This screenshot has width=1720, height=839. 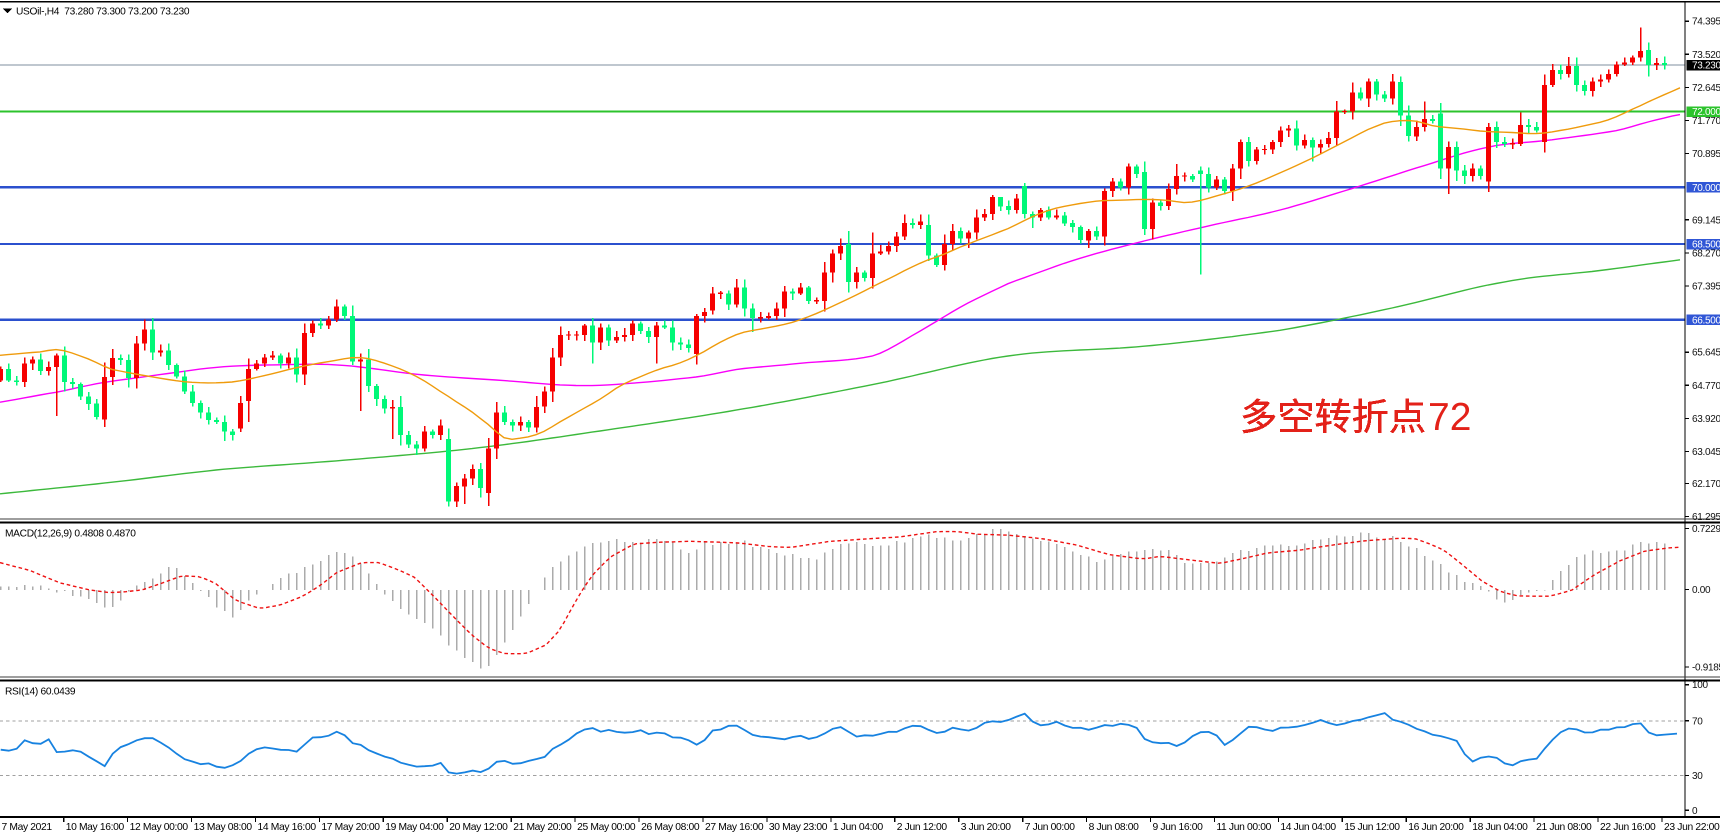 I want to click on svg-text: 70.000, so click(x=1706, y=188).